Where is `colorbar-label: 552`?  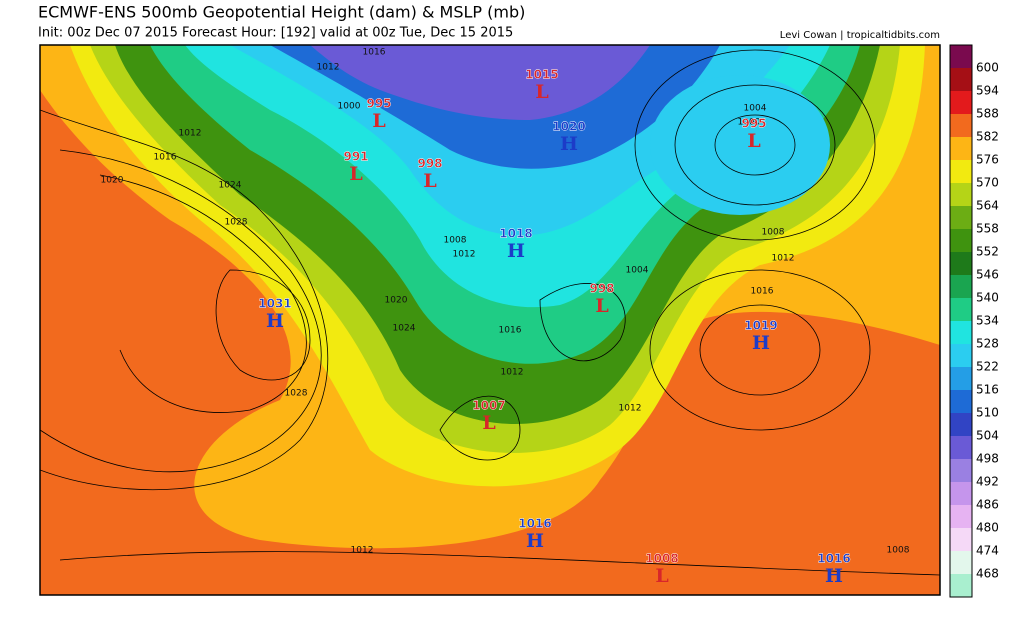
colorbar-label: 552 is located at coordinates (987, 252).